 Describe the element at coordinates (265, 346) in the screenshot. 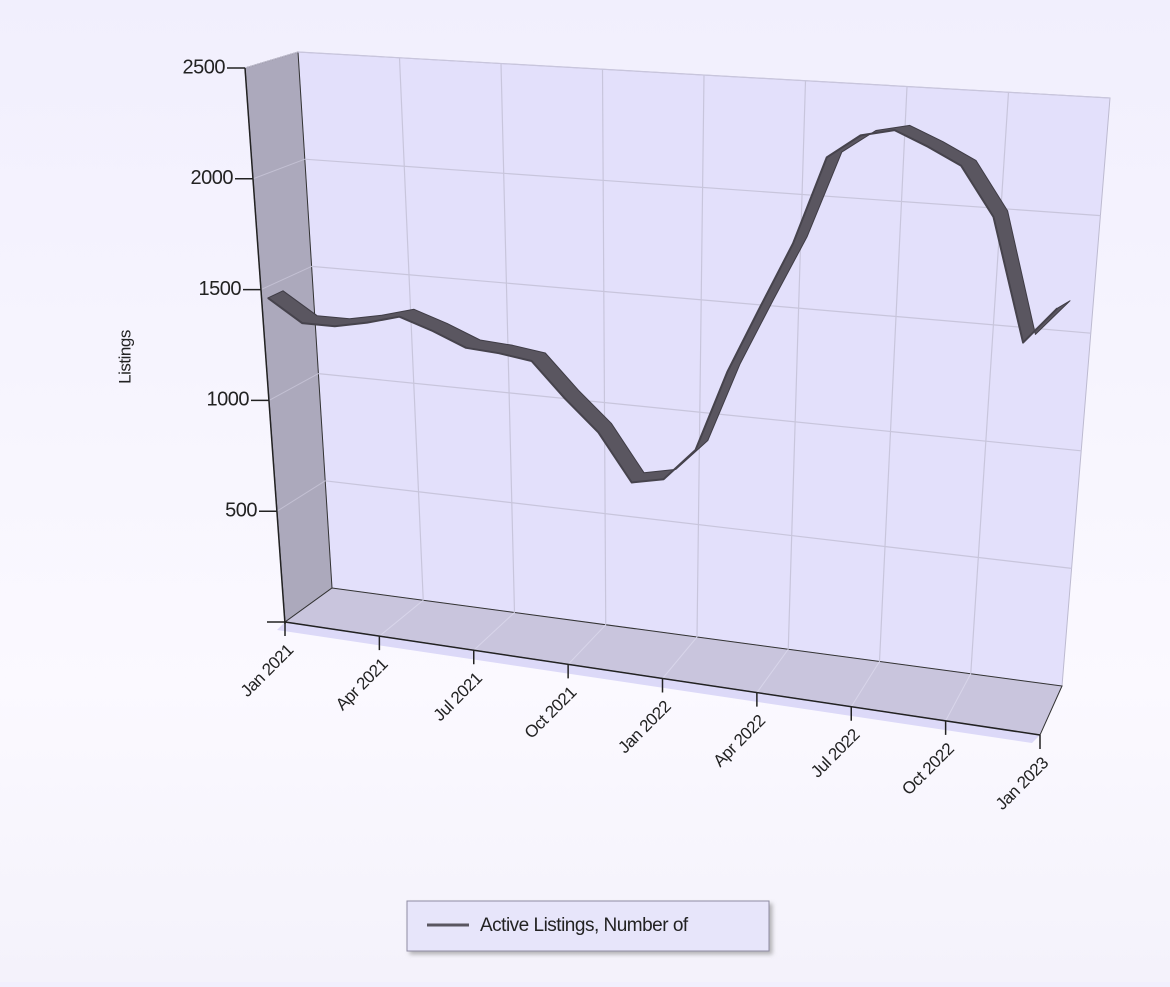

I see `y-axis` at that location.